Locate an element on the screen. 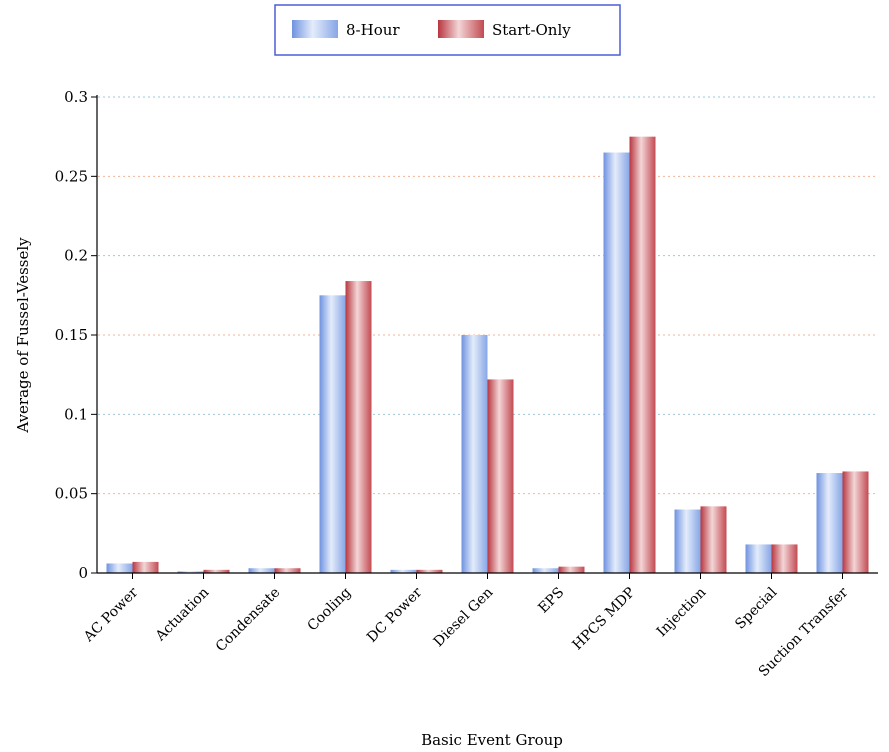 This screenshot has width=889, height=752. y-tick-label: 0.1 is located at coordinates (76, 414).